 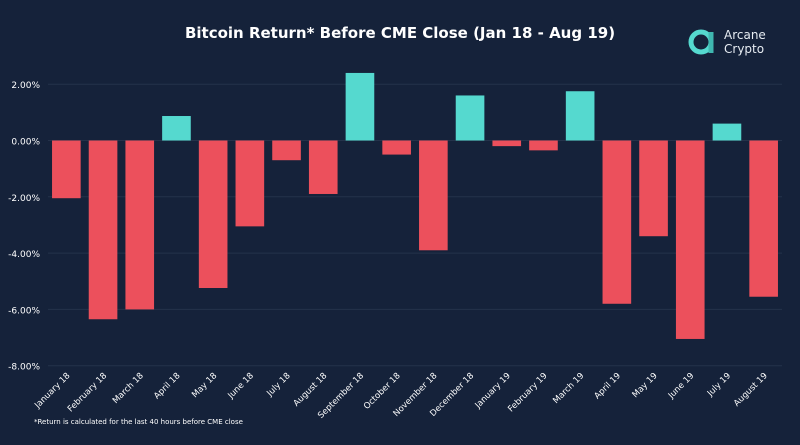 I want to click on arcane-logo-icon, so click(x=701, y=42).